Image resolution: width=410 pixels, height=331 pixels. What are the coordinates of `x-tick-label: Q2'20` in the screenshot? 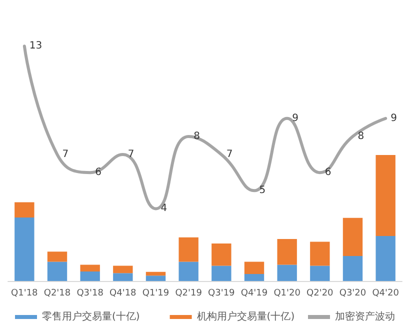 It's located at (320, 293).